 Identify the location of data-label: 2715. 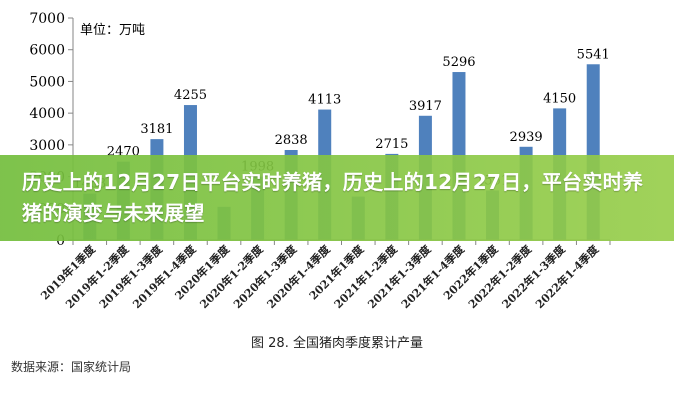
(391, 144).